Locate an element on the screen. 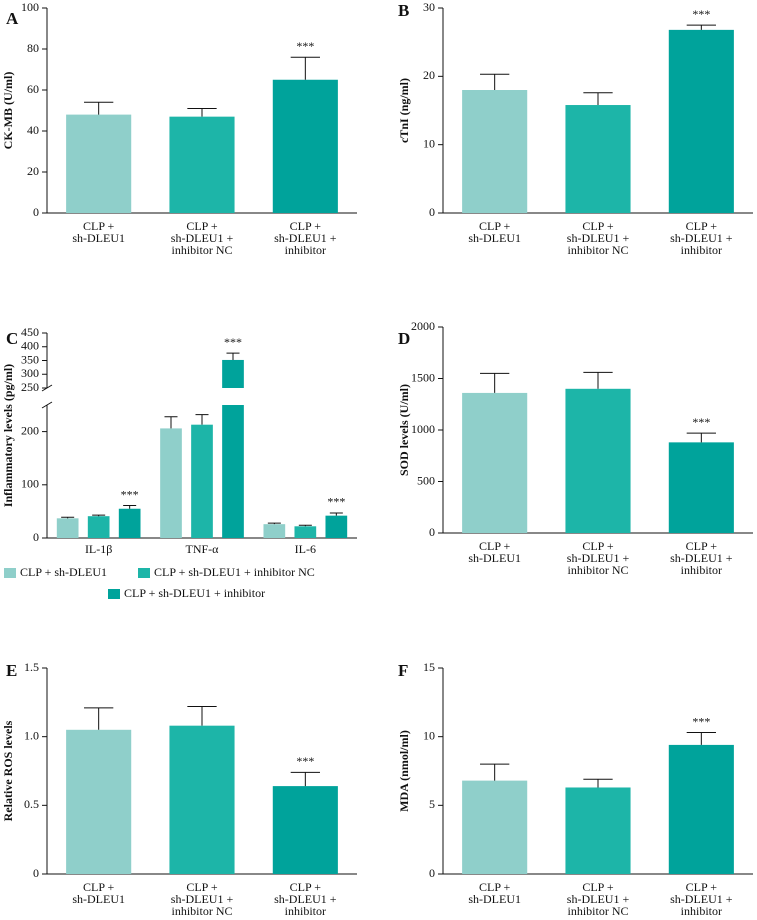 This screenshot has width=757, height=920. y-tick-label: 100 is located at coordinates (30, 7).